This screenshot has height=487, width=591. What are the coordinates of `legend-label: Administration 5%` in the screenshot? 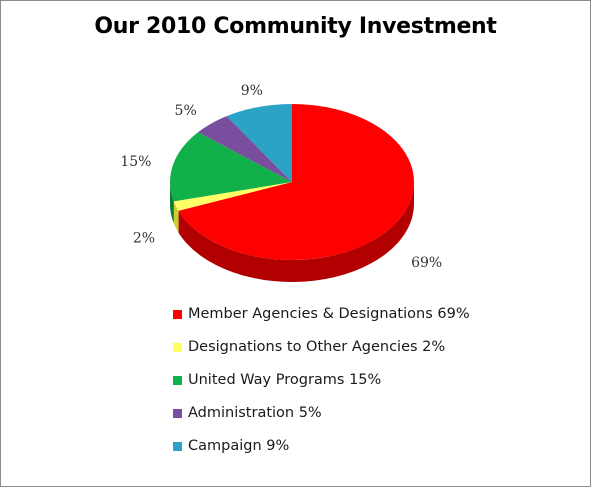 It's located at (255, 413).